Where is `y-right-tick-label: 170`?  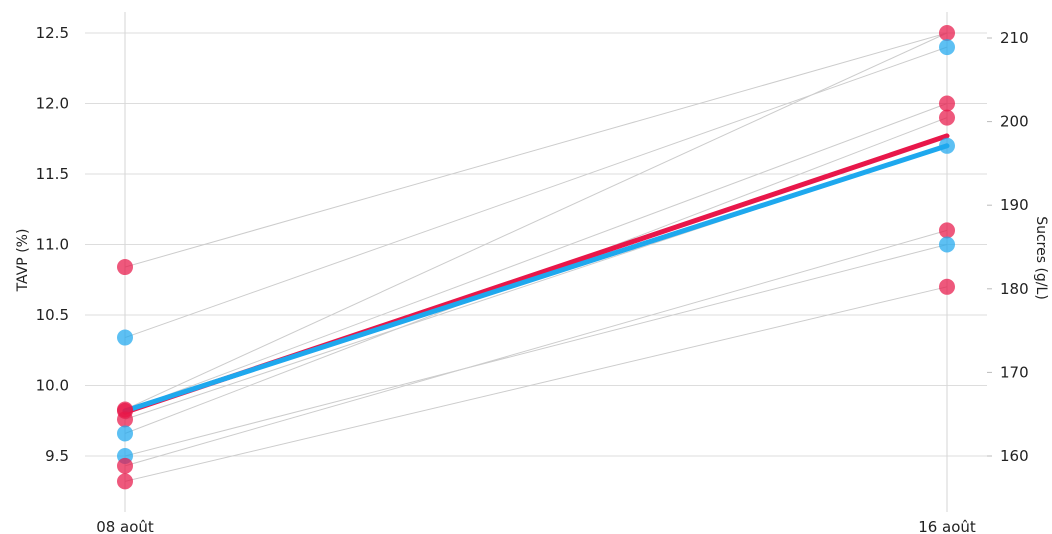
y-right-tick-label: 170 is located at coordinates (1014, 372).